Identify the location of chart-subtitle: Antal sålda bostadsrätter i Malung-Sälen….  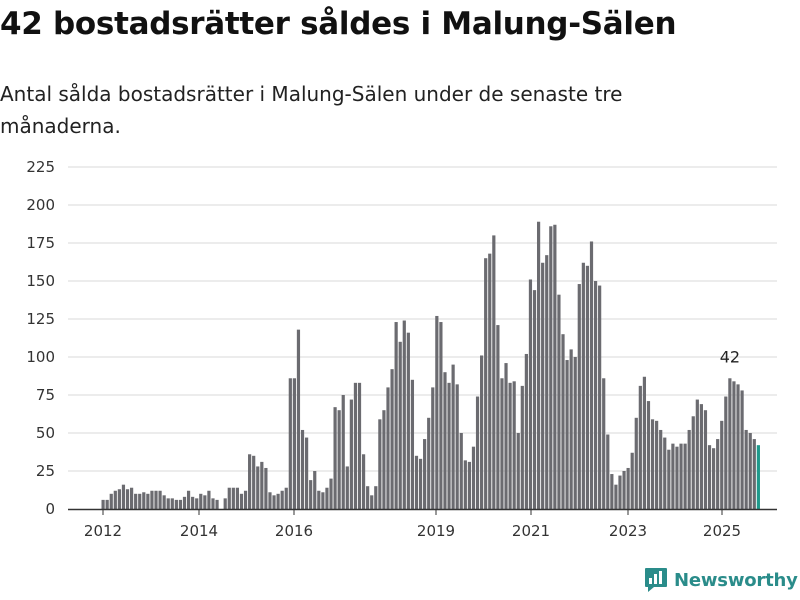
(311, 110).